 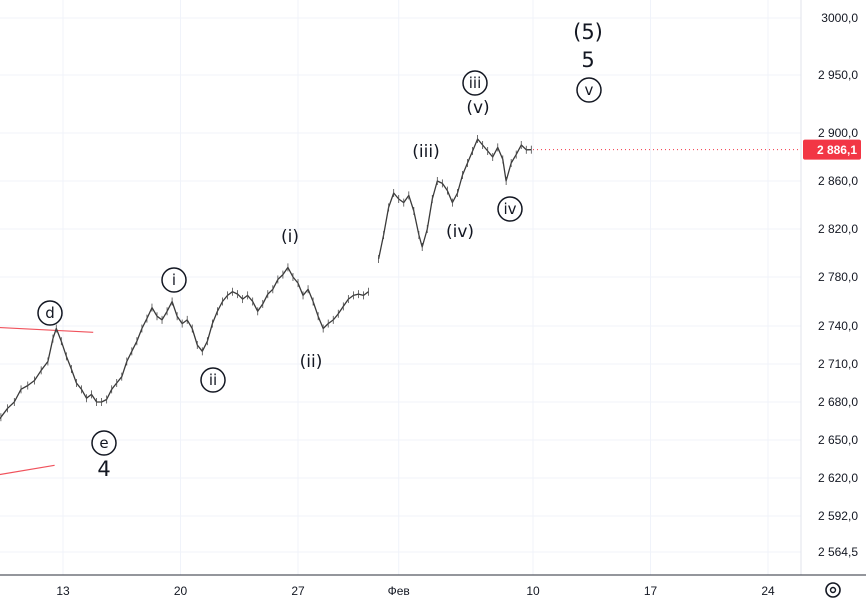 I want to click on wave-text: 5, so click(x=587, y=60).